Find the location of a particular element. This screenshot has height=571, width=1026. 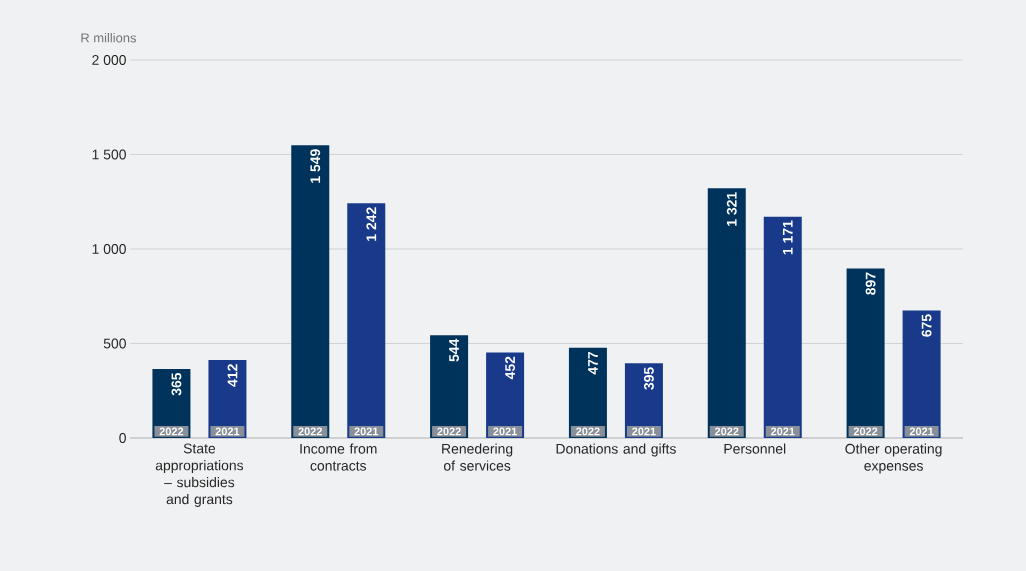

x-tick-label: State appropriations – subsidies and grants is located at coordinates (199, 475).